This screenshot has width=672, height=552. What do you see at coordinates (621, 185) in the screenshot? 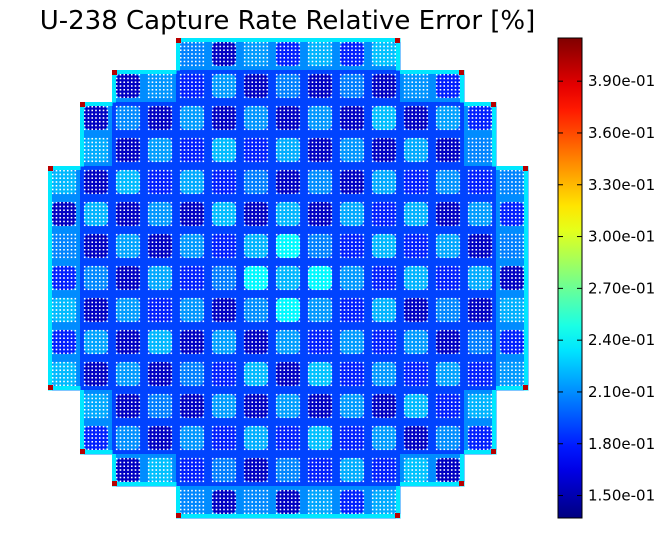
I see `colorbar-tick-label: 3.30e-01` at bounding box center [621, 185].